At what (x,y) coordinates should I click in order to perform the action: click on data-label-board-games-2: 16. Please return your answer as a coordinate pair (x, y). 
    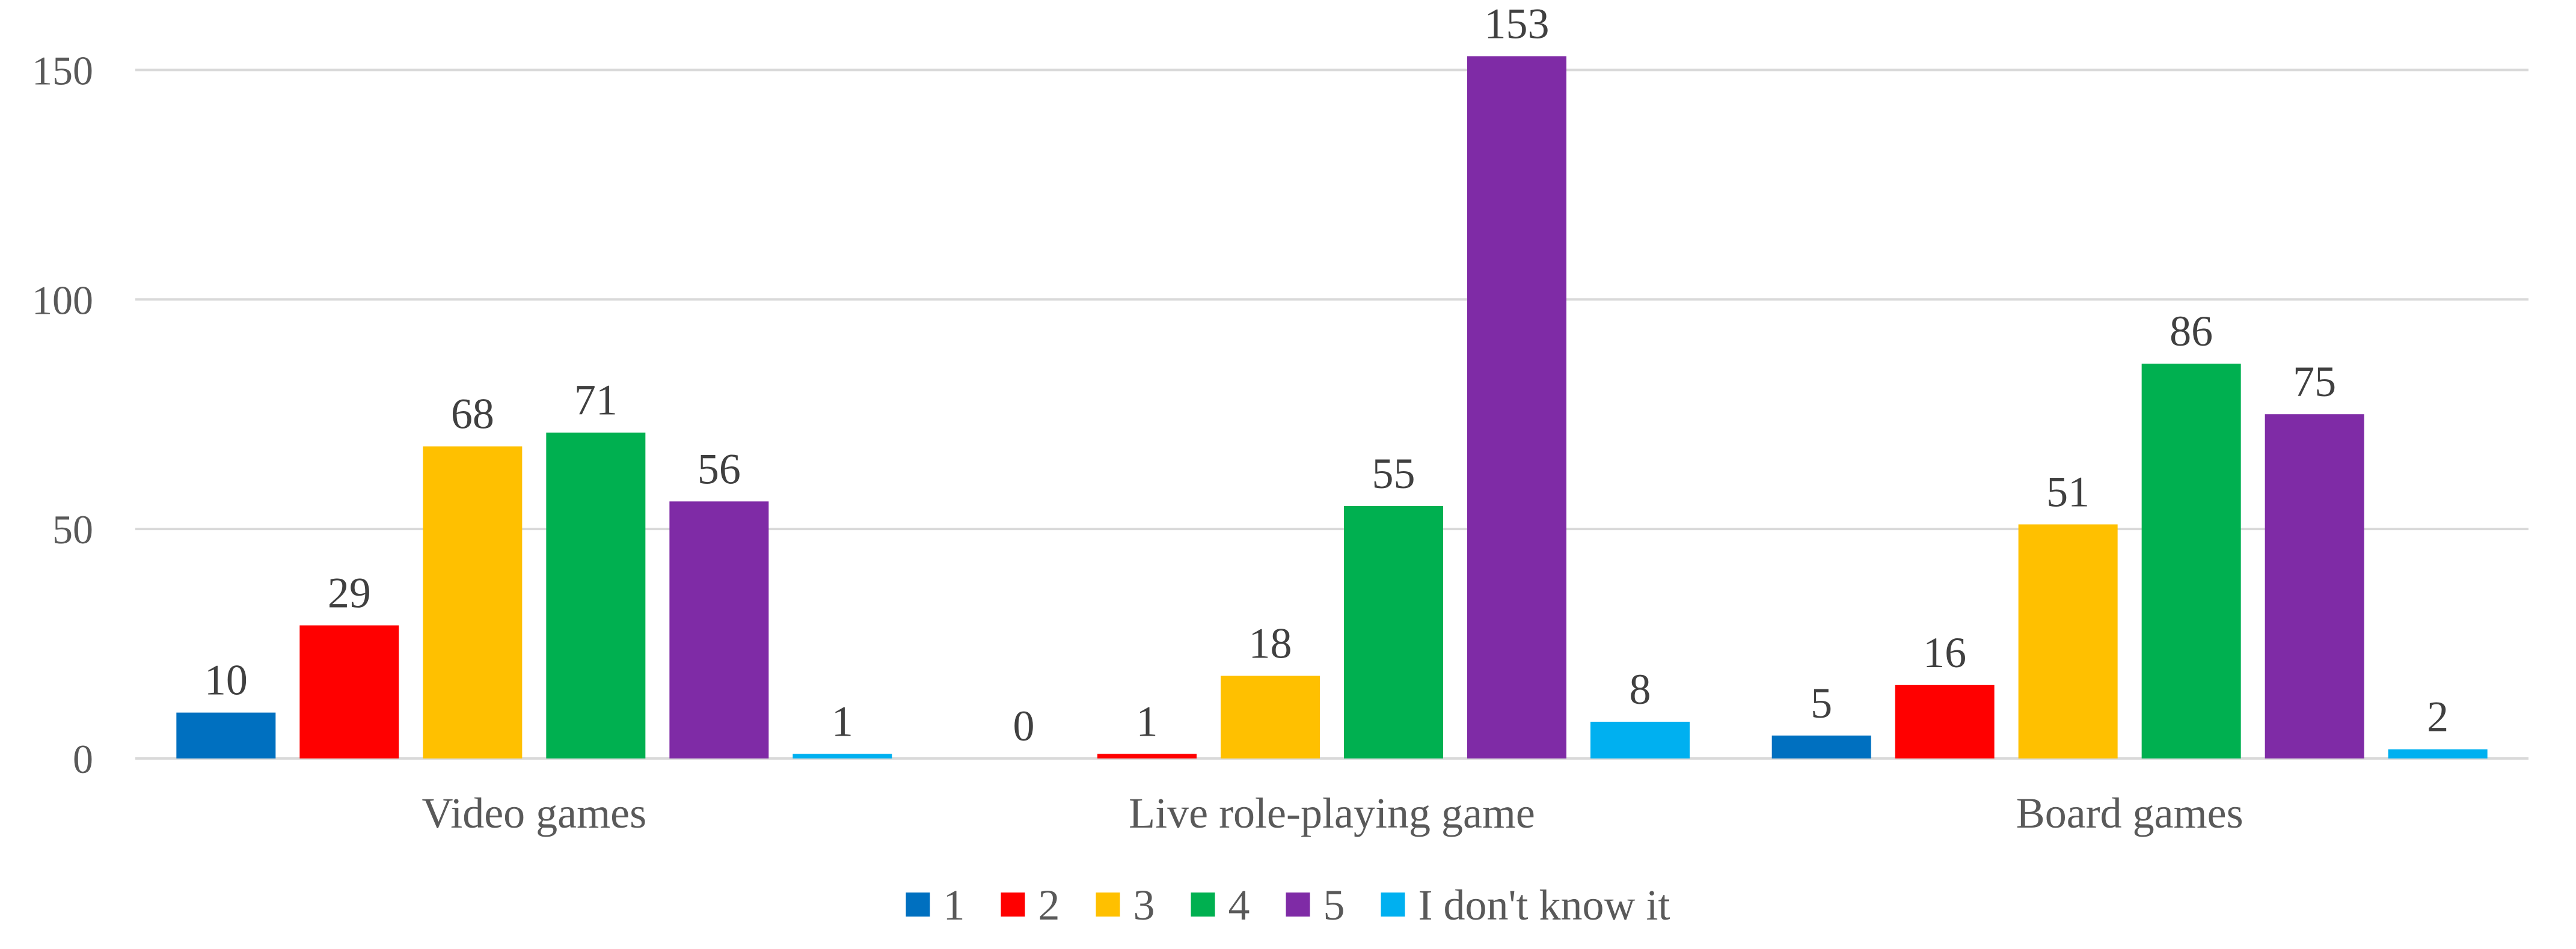
    Looking at the image, I should click on (1944, 653).